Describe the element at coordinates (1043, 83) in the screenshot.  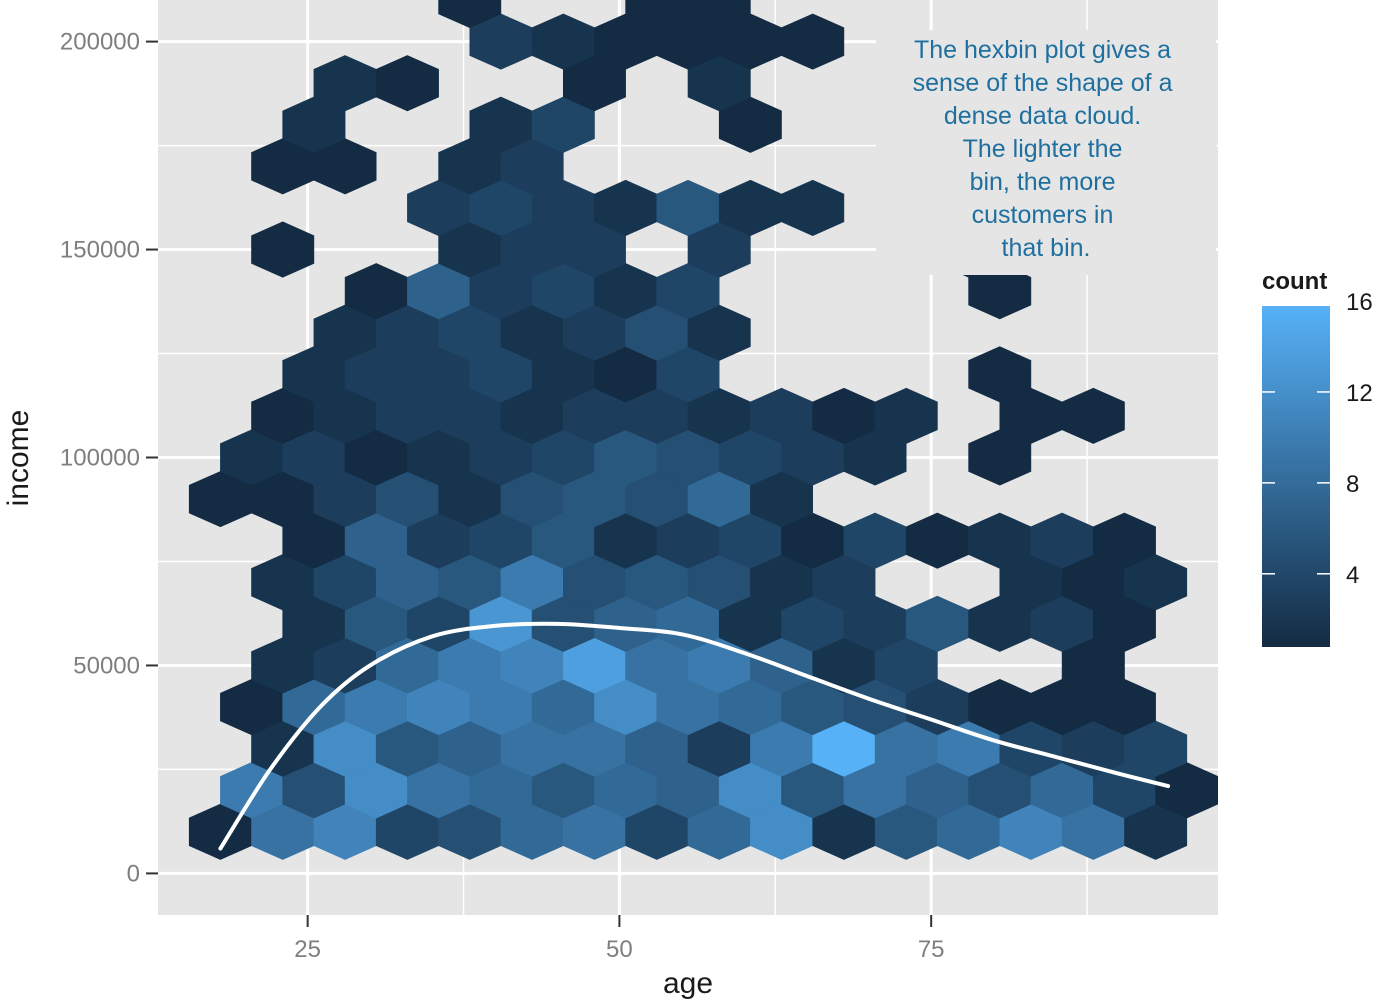
I see `annotation-line: sense of the shape of a` at that location.